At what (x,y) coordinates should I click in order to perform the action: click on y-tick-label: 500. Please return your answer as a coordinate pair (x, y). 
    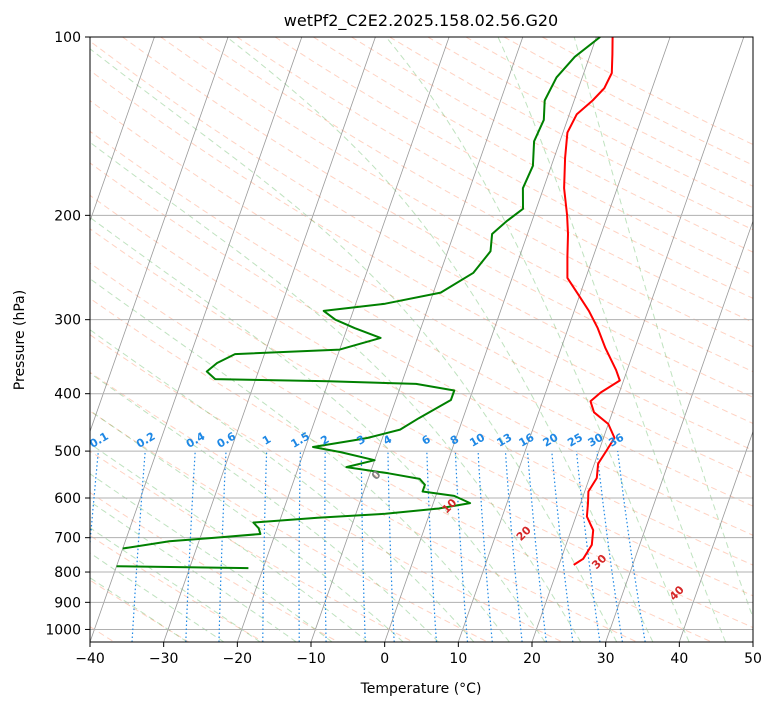
    Looking at the image, I should click on (67, 452).